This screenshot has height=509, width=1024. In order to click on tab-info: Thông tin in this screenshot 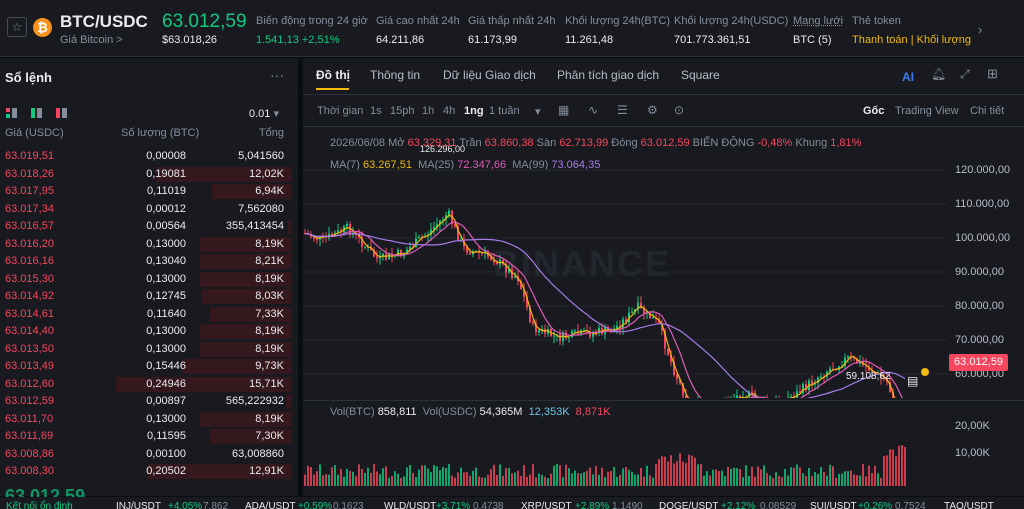, I will do `click(395, 75)`.